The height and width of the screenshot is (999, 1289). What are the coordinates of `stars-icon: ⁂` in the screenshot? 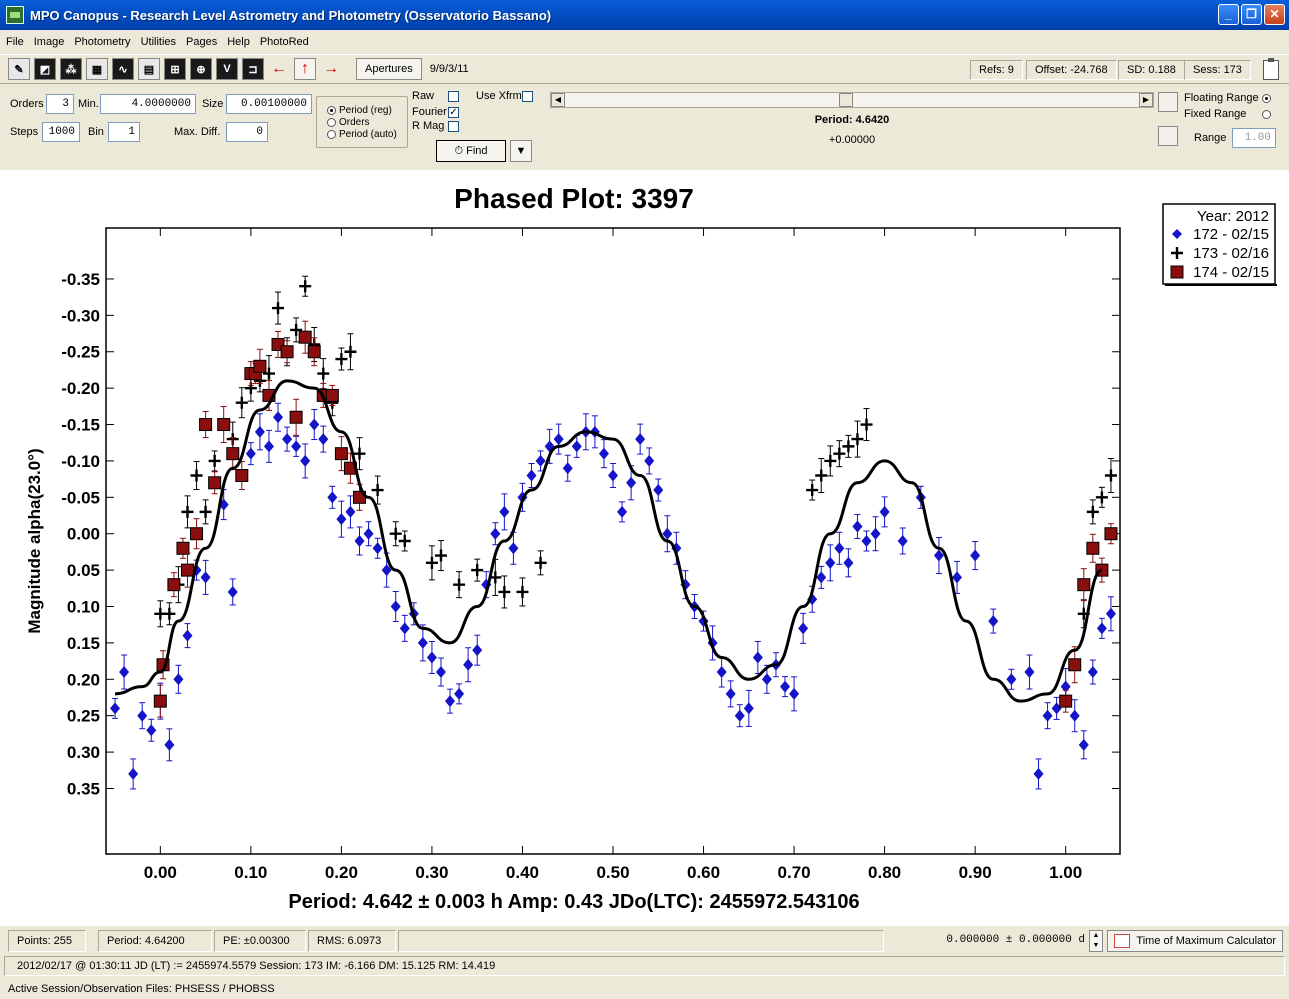 It's located at (71, 69).